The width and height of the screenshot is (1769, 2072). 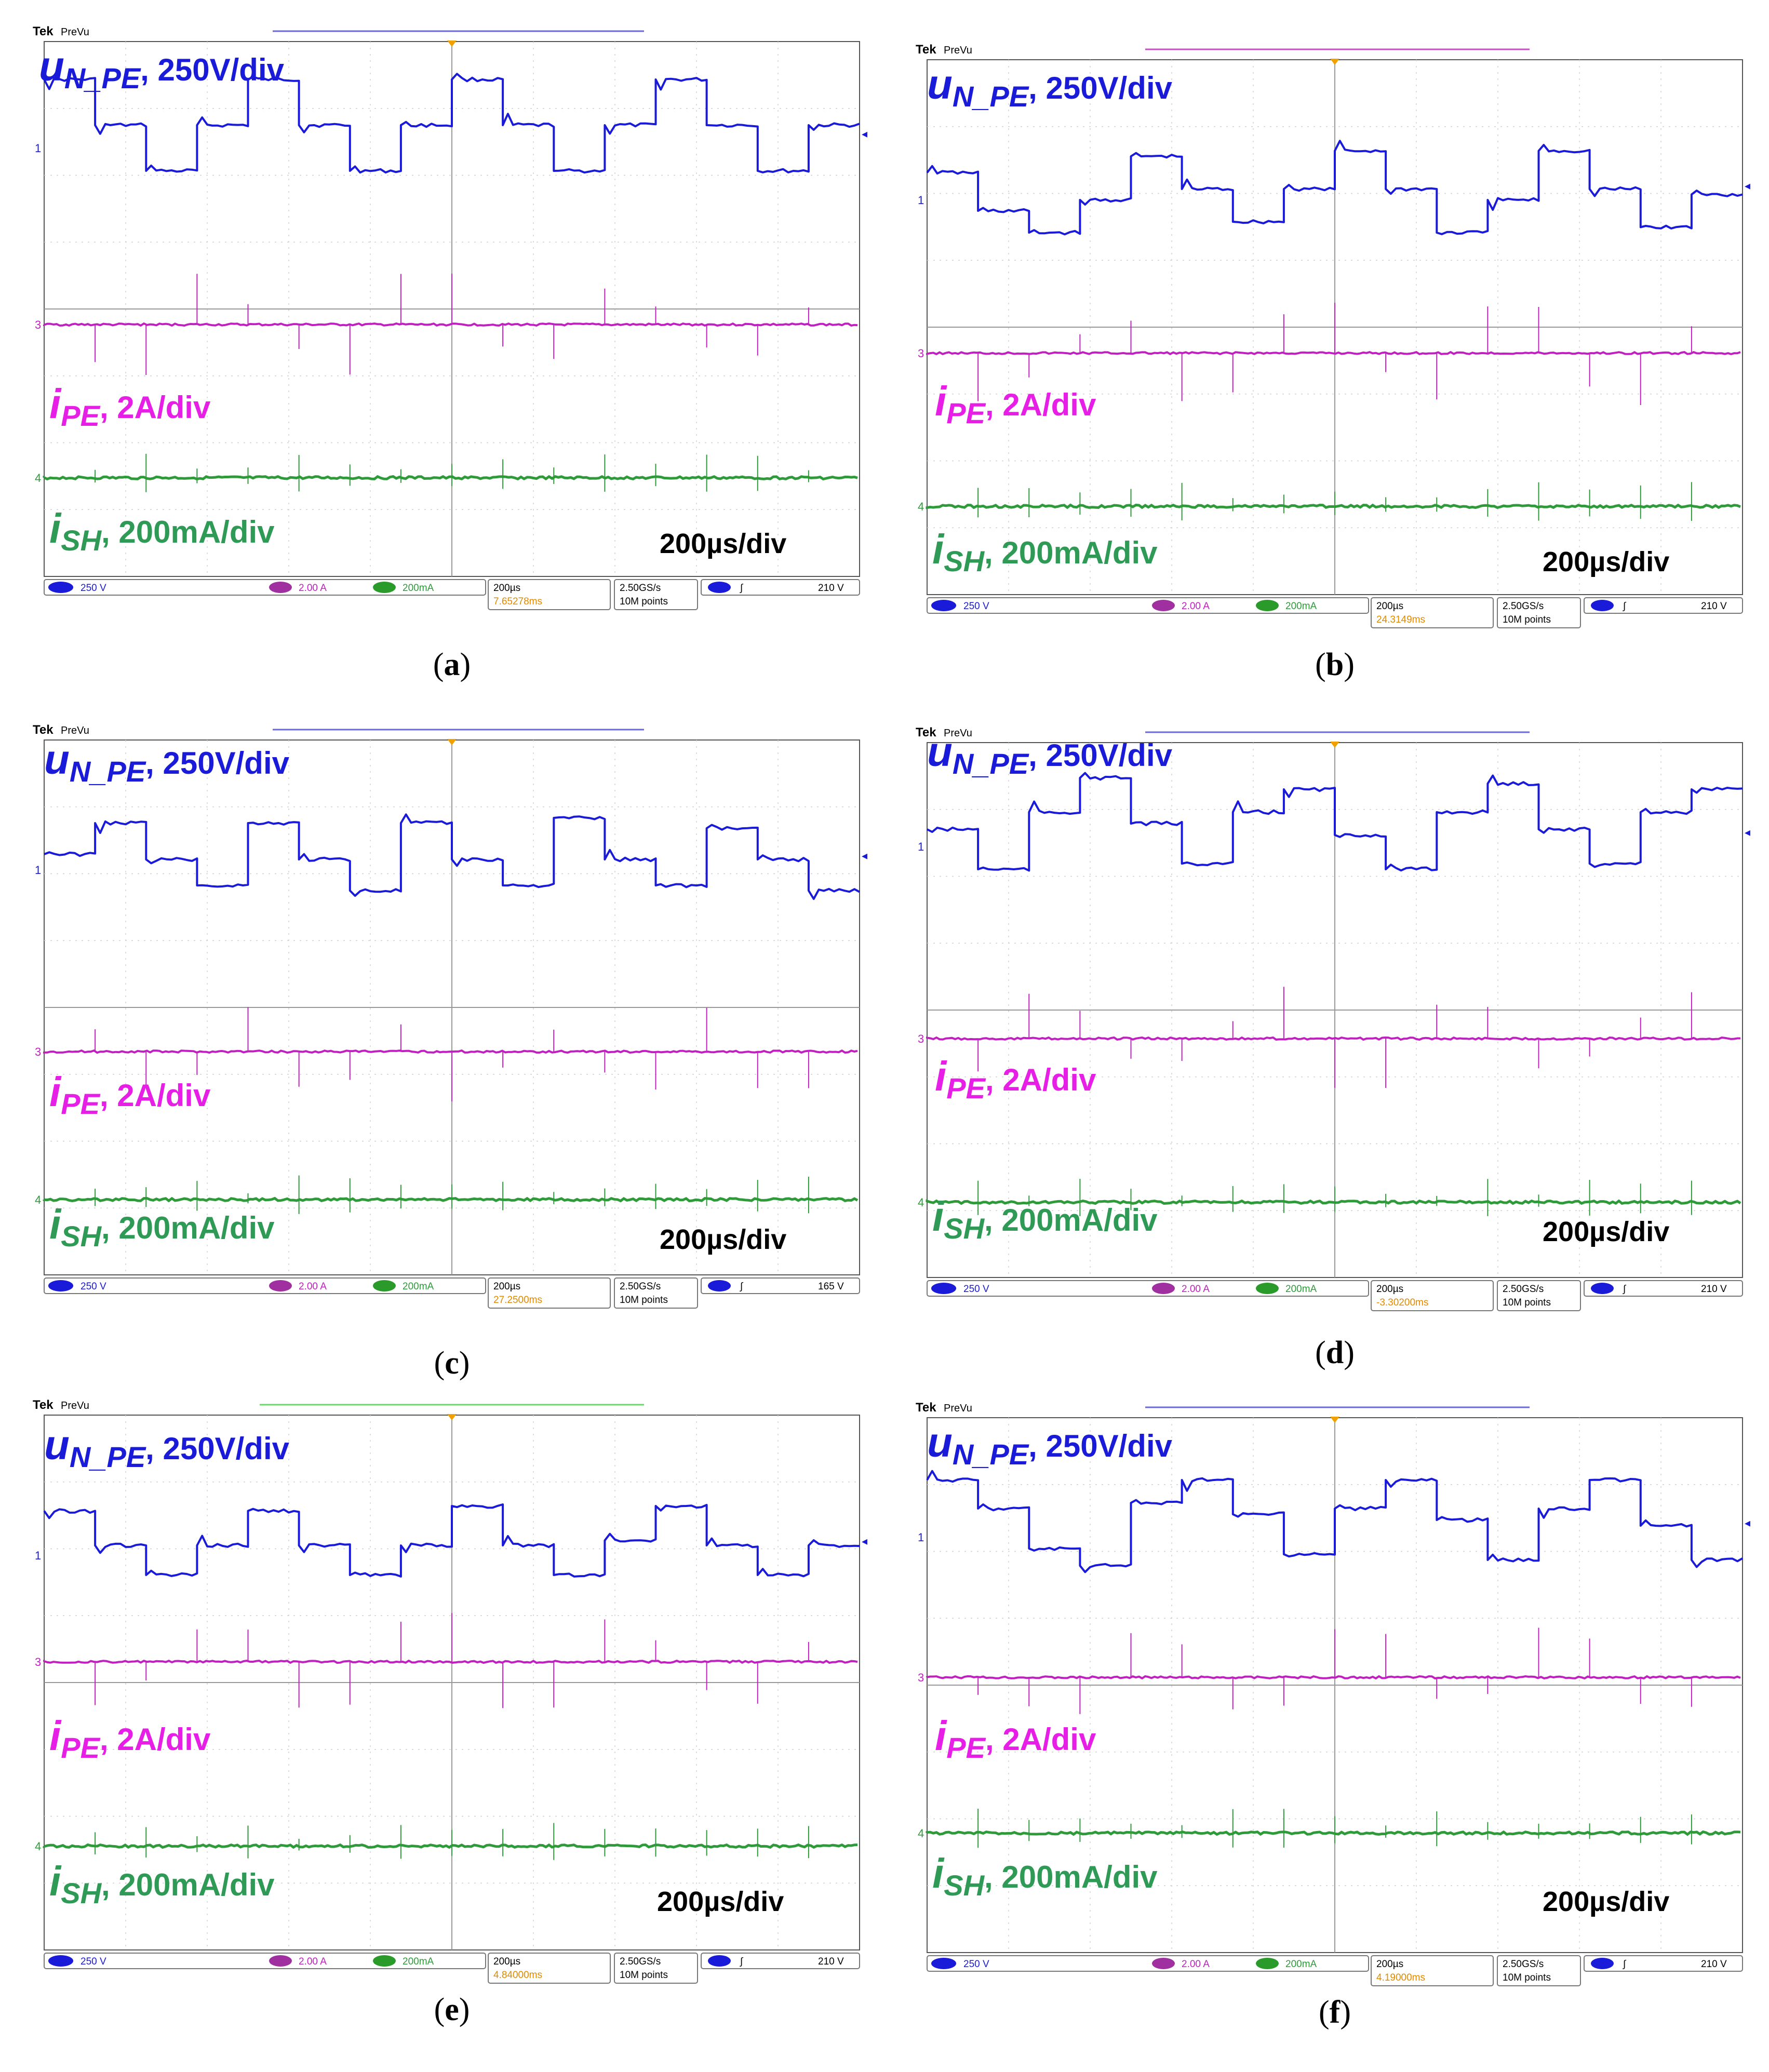 What do you see at coordinates (452, 2009) in the screenshot?
I see `panel-caption: (e)` at bounding box center [452, 2009].